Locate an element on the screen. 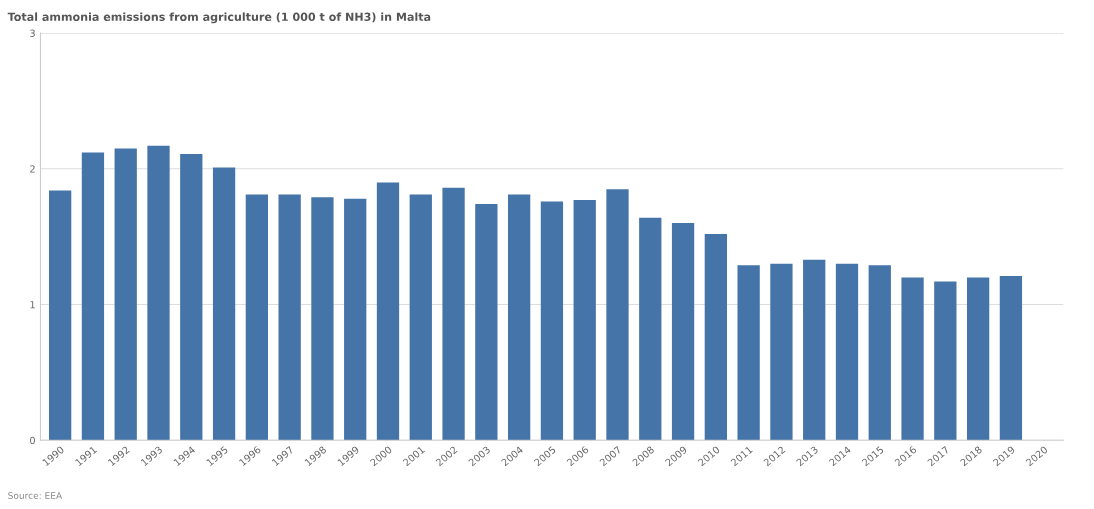 This screenshot has height=509, width=1094. y-tick-label: 2 is located at coordinates (32, 169).